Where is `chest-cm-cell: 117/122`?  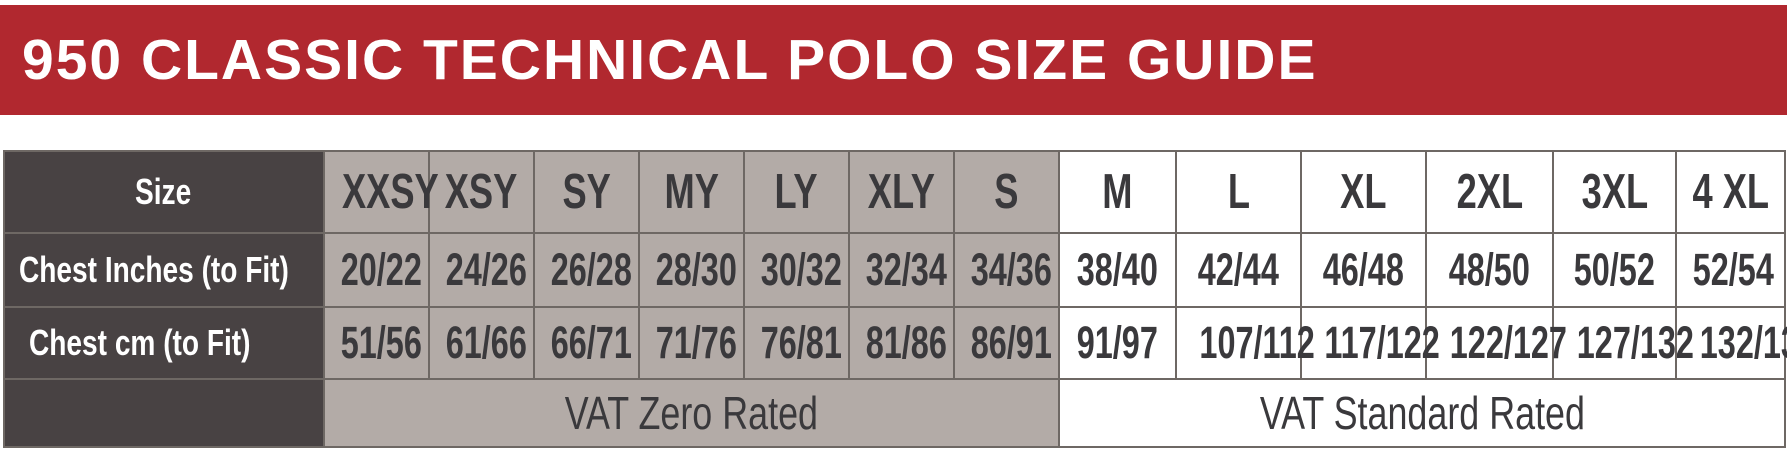
chest-cm-cell: 117/122 is located at coordinates (1370, 343).